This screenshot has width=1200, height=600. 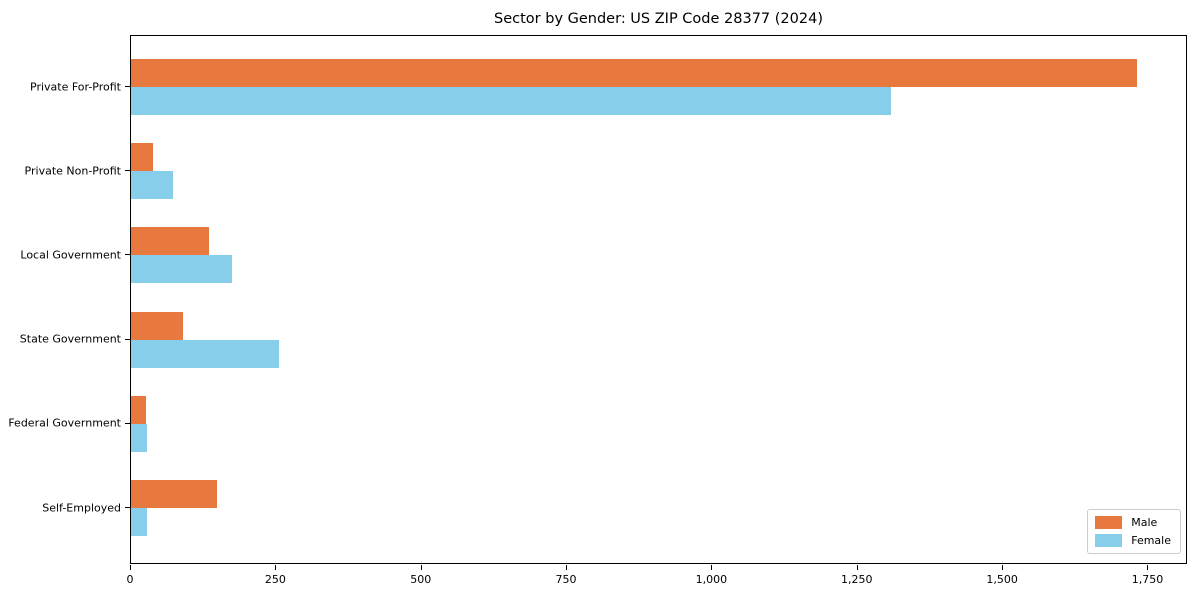 I want to click on legend-label-male: Male, so click(x=1144, y=522).